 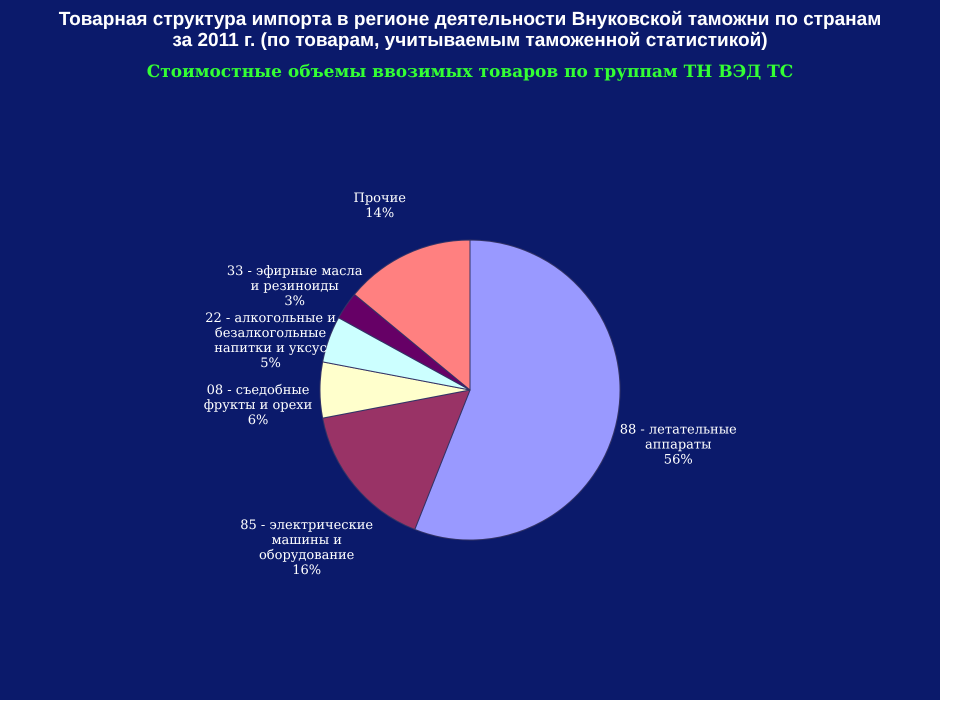 I want to click on slice-label: Прочие, so click(x=380, y=198).